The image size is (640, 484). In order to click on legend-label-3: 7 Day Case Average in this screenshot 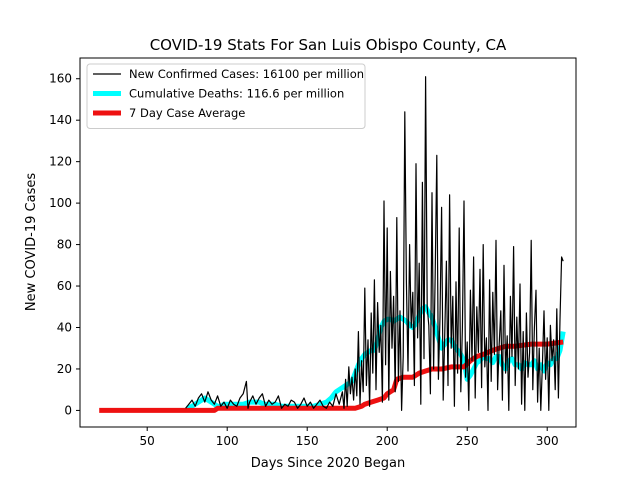, I will do `click(187, 113)`.